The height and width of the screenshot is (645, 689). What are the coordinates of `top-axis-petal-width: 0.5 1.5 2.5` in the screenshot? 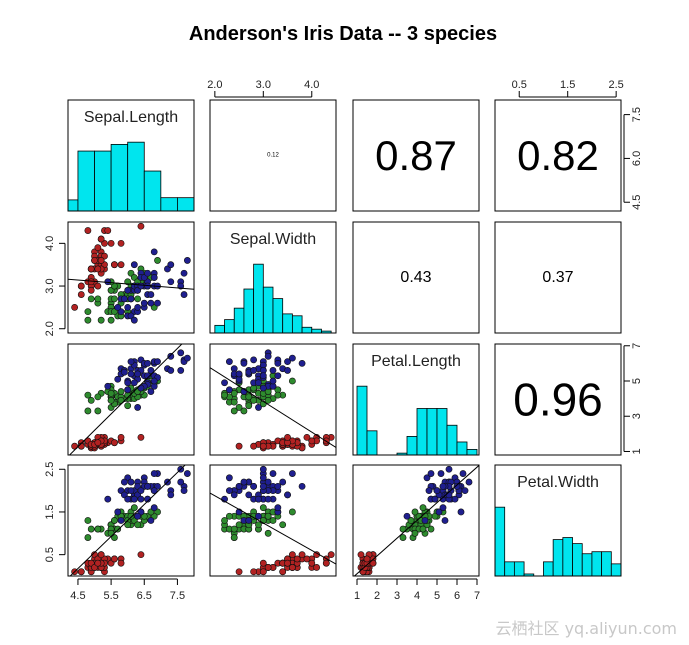 It's located at (568, 88).